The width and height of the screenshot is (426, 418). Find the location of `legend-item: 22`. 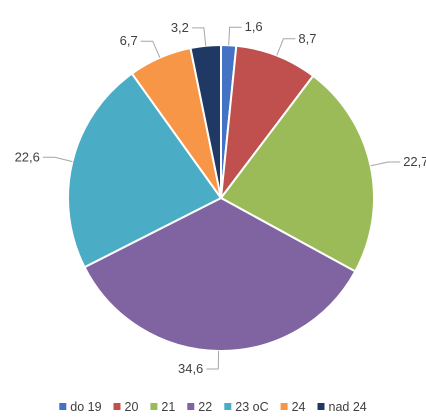

legend-item: 22 is located at coordinates (199, 407).